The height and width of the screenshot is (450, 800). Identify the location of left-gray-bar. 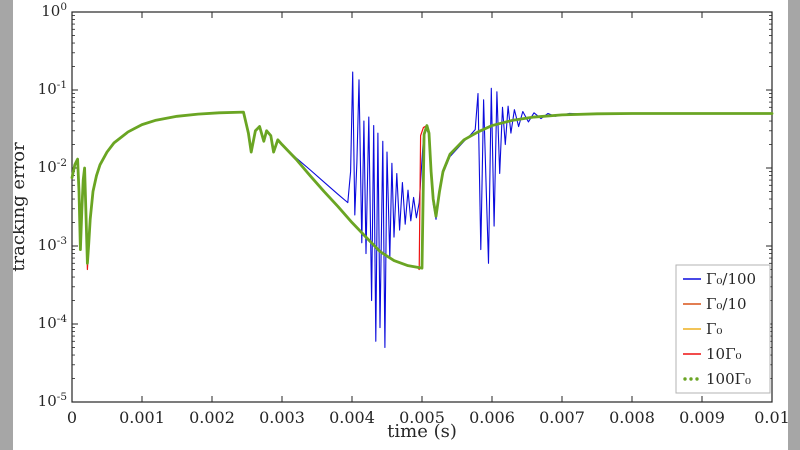
(6, 225).